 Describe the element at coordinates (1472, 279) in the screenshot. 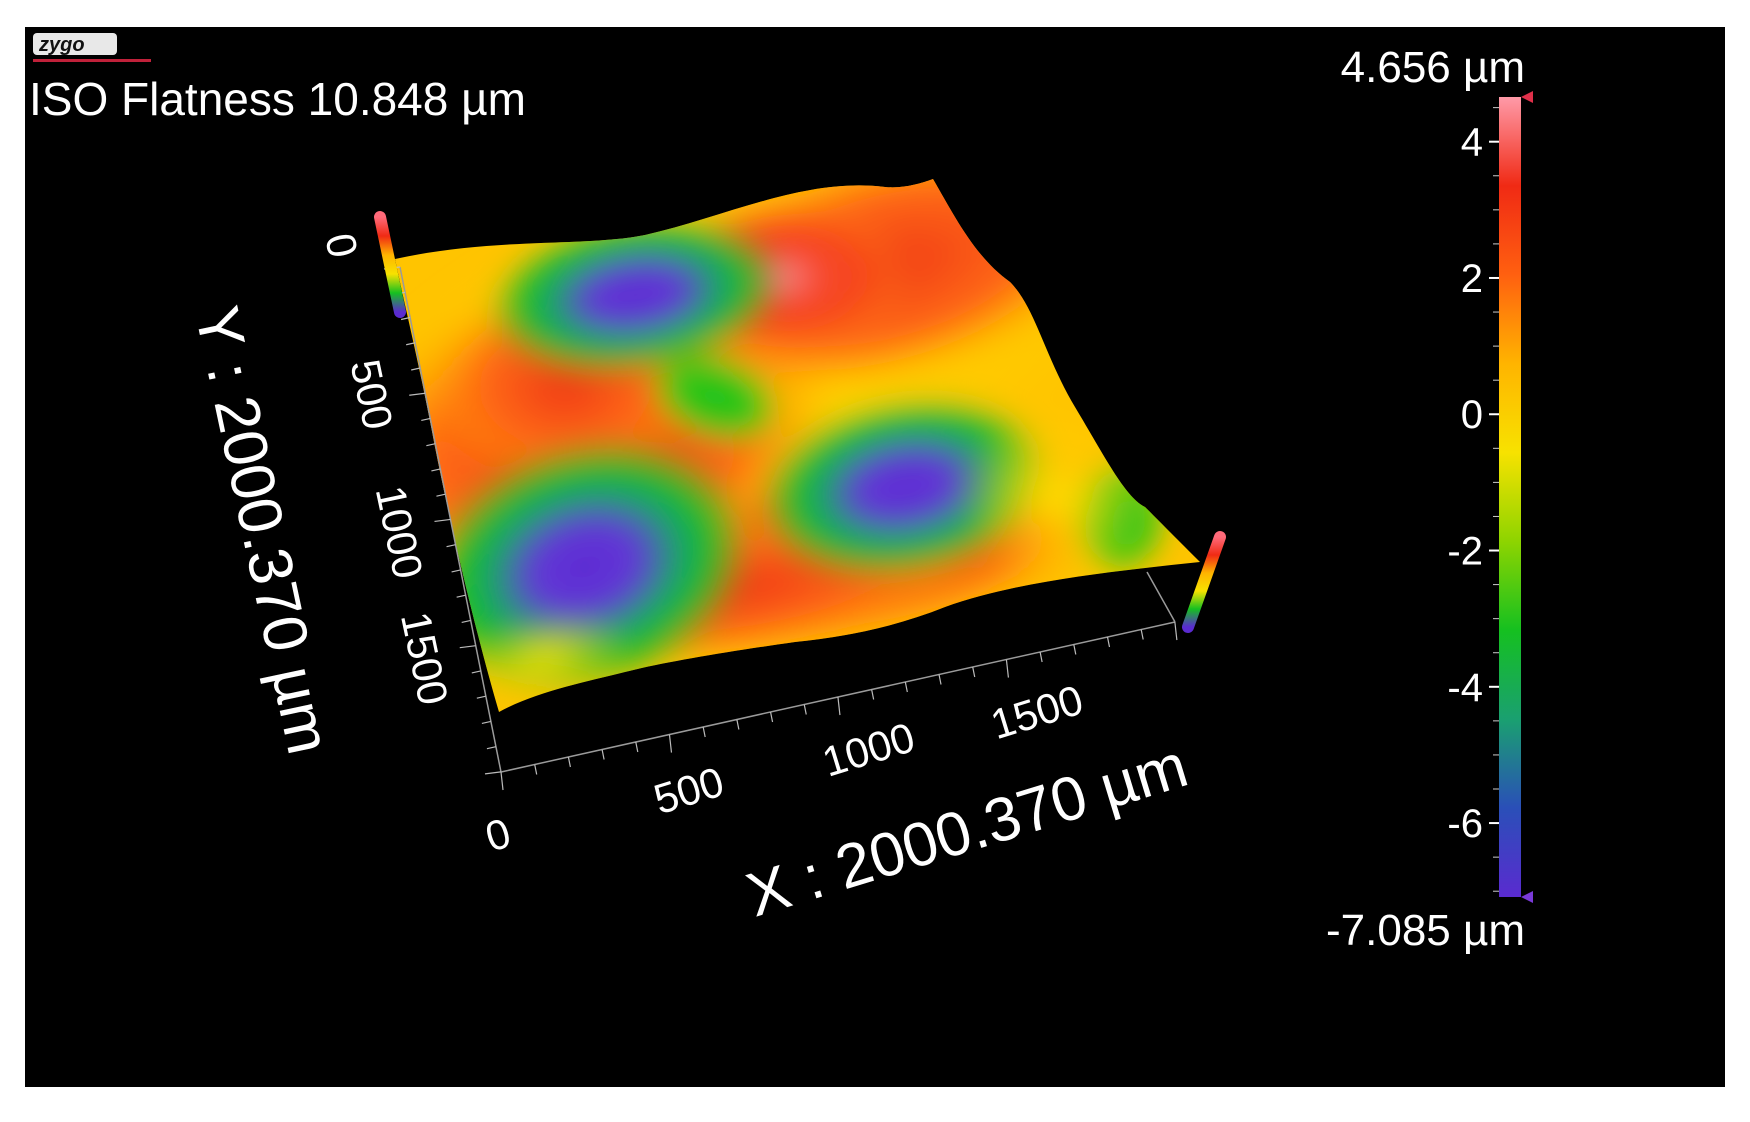

I see `scale-tick-label: 2` at that location.